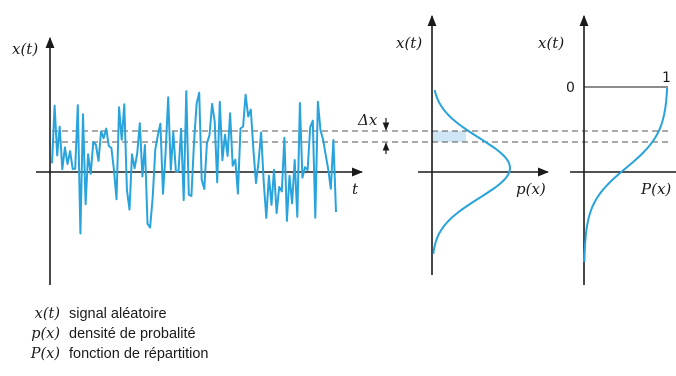  What do you see at coordinates (531, 189) in the screenshot?
I see `density-x-label: p(x)` at bounding box center [531, 189].